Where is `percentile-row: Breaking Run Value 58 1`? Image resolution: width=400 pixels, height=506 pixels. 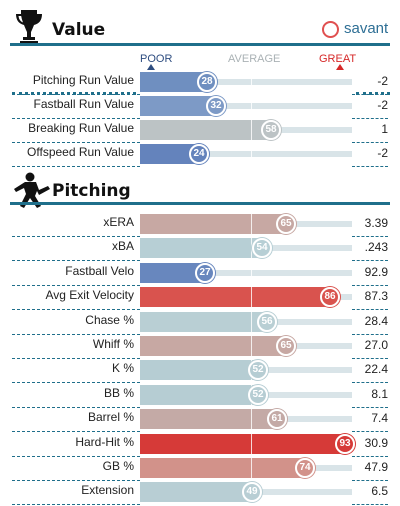 percentile-row: Breaking Run Value 58 1 is located at coordinates (200, 129).